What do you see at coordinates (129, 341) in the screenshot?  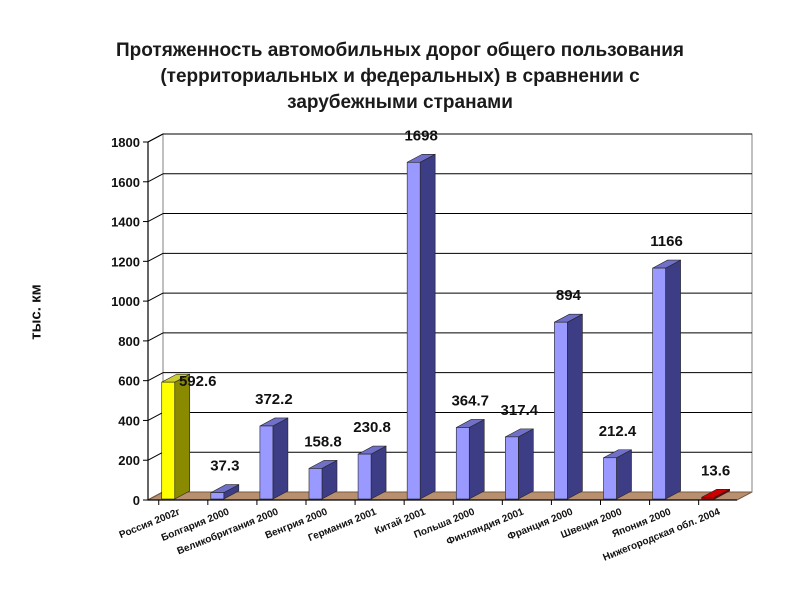 I see `y-tick-label: 800` at bounding box center [129, 341].